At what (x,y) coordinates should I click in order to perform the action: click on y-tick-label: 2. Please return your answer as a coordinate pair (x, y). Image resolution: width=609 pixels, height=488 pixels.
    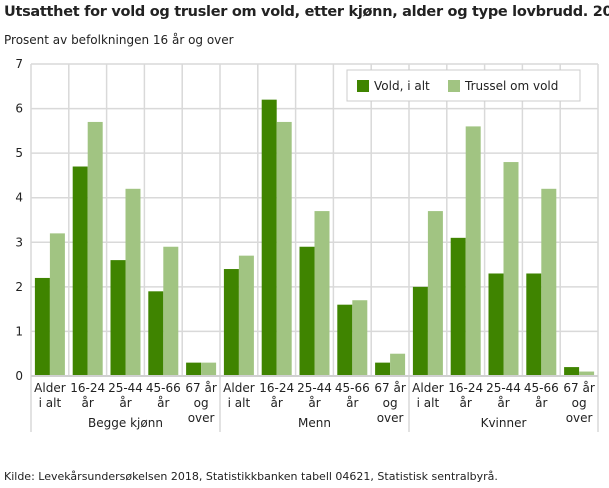
    Looking at the image, I should click on (19, 287).